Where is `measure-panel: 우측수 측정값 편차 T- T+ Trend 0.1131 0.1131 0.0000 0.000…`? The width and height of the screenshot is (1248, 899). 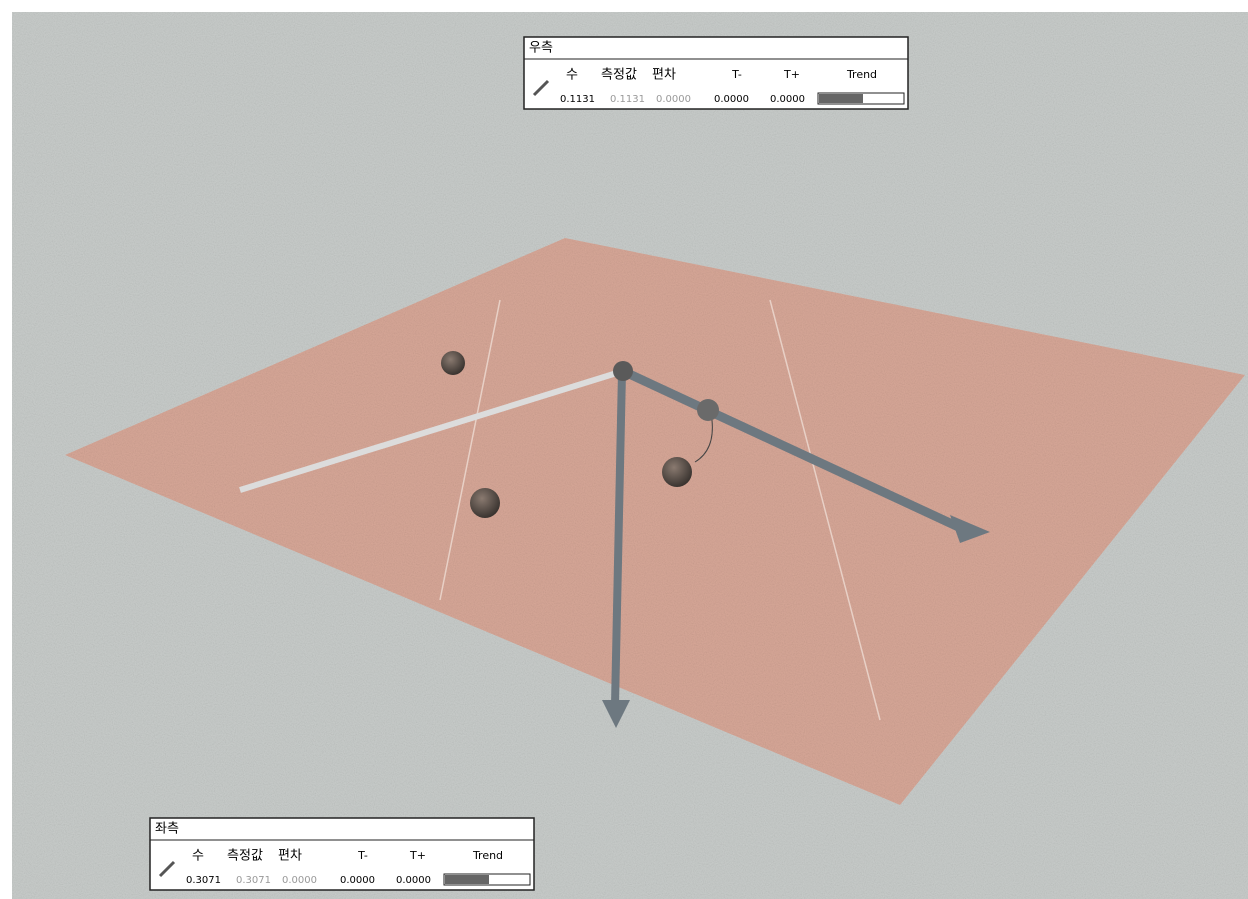
measure-panel: 우측수 측정값 편차 T- T+ Trend 0.1131 0.1131 0.0000 0.000… is located at coordinates (716, 73).